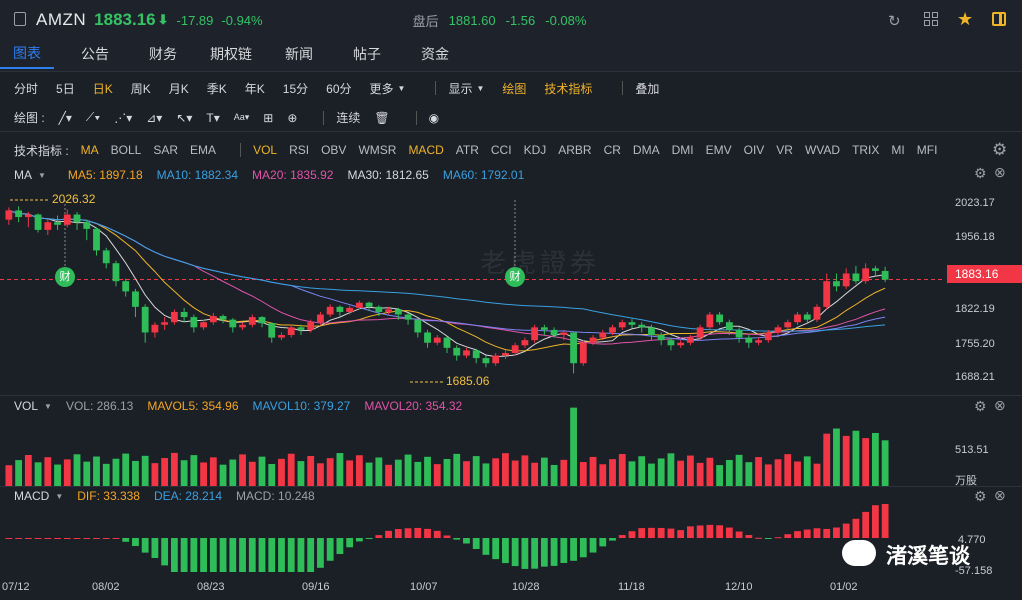 Image resolution: width=1022 pixels, height=600 pixels. Describe the element at coordinates (435, 53) in the screenshot. I see `tab-capital: 资金` at that location.